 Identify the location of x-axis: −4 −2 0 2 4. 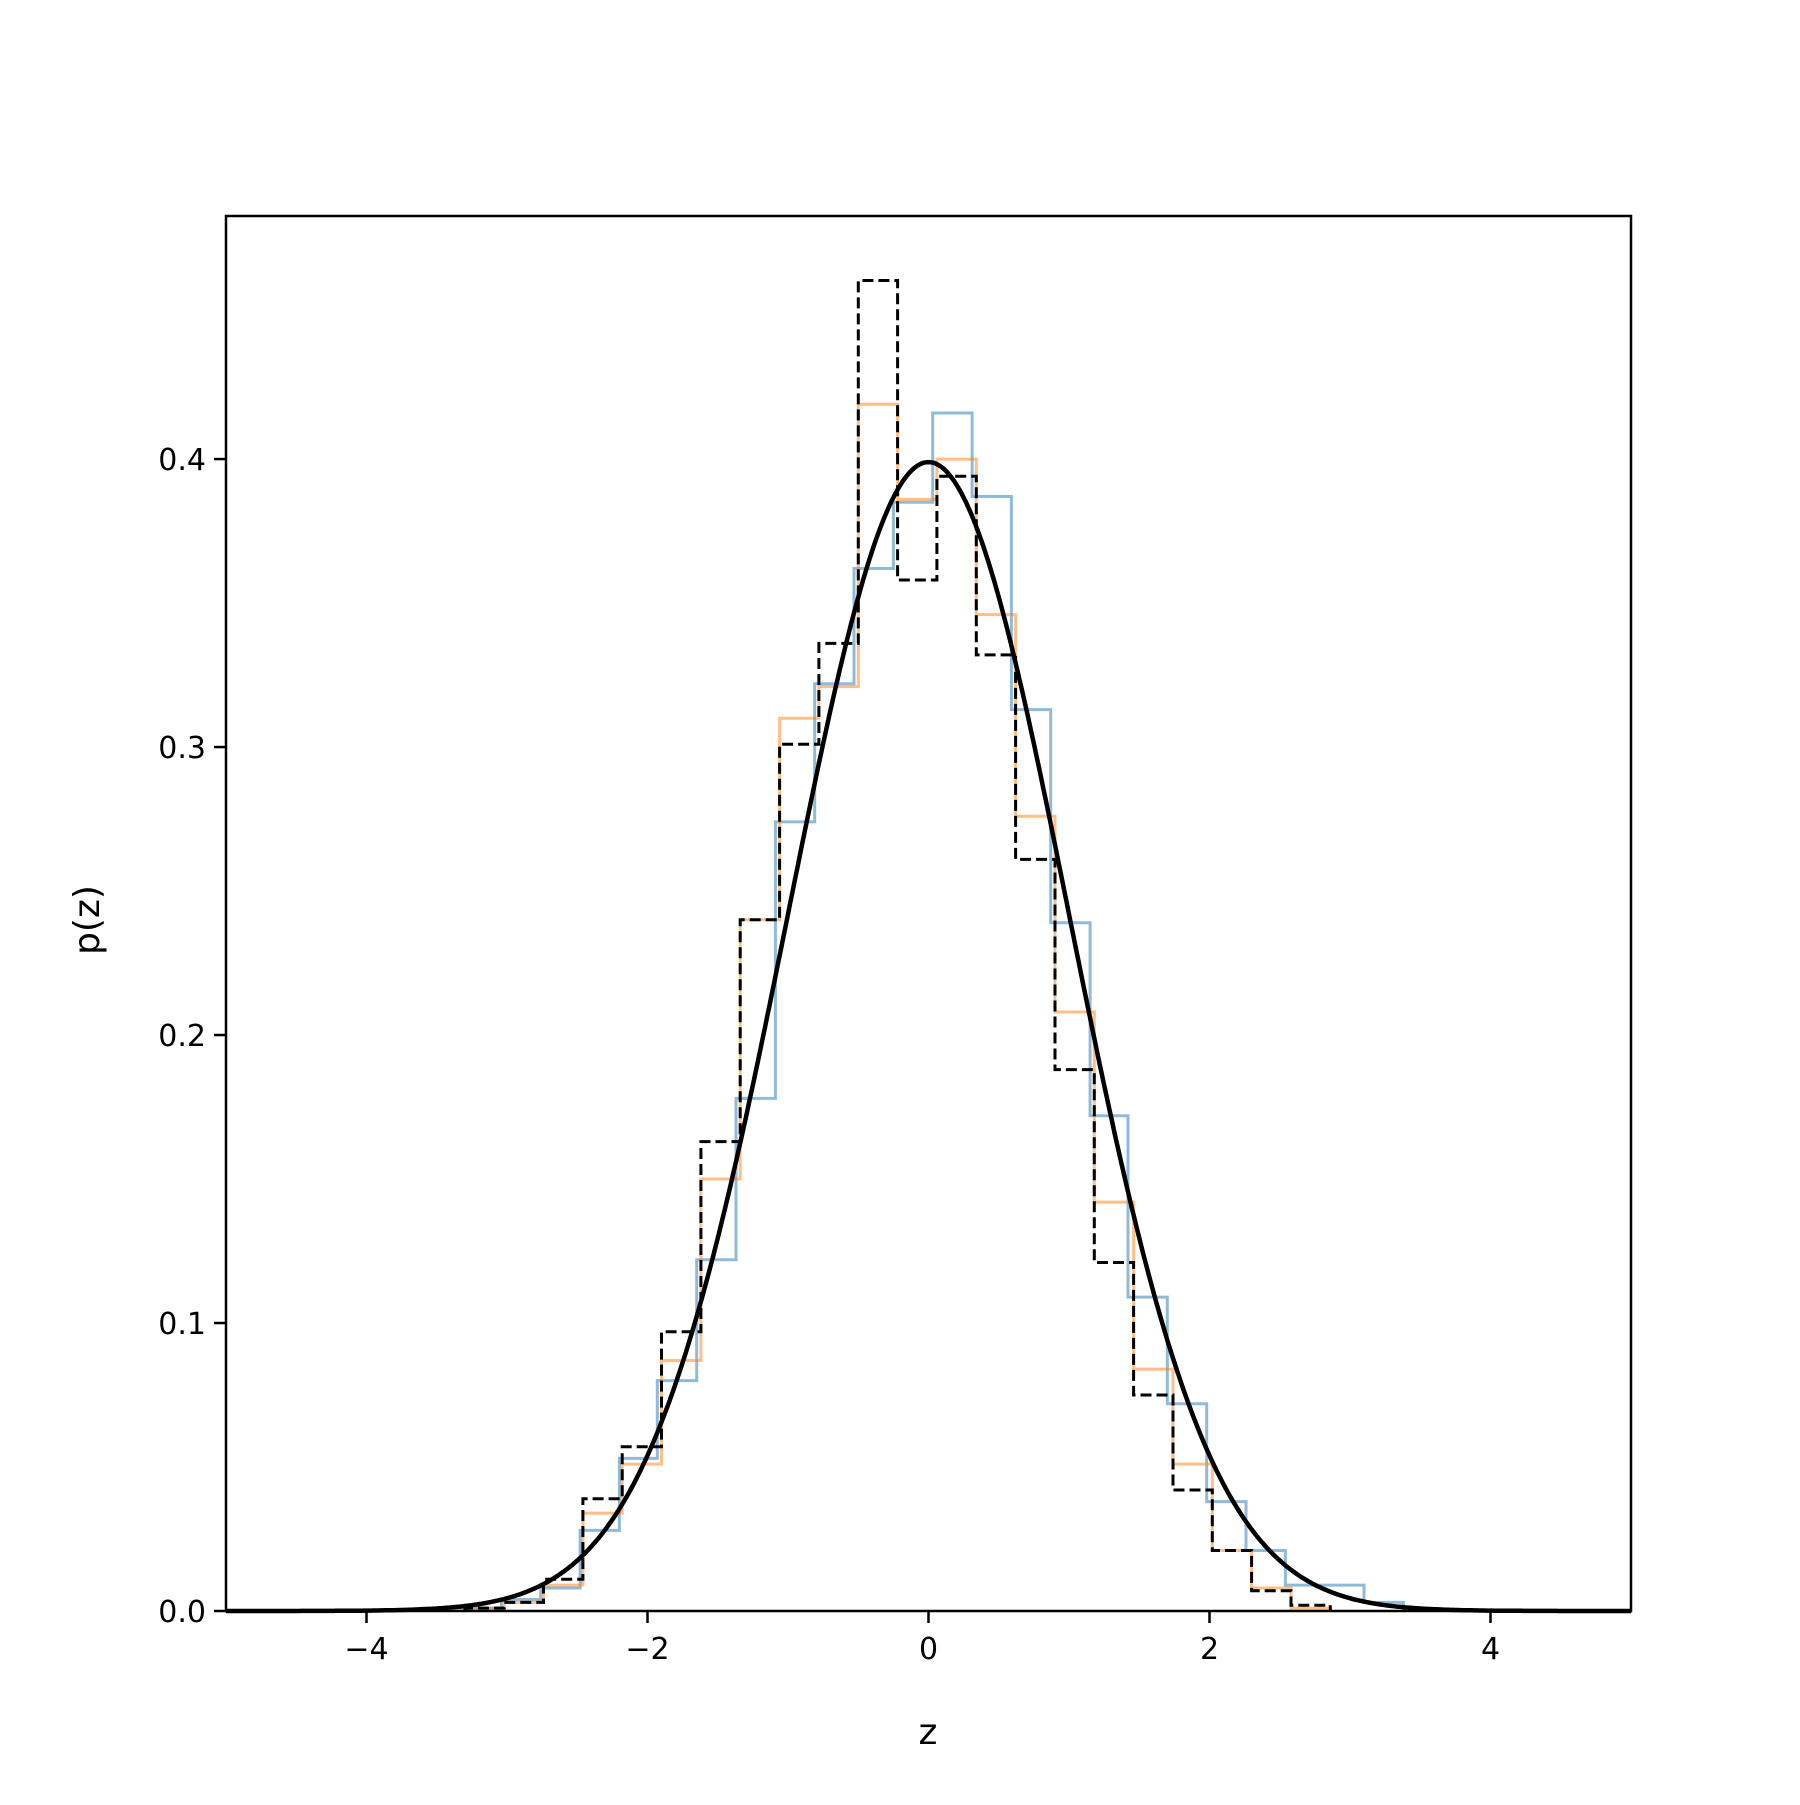
(922, 1639).